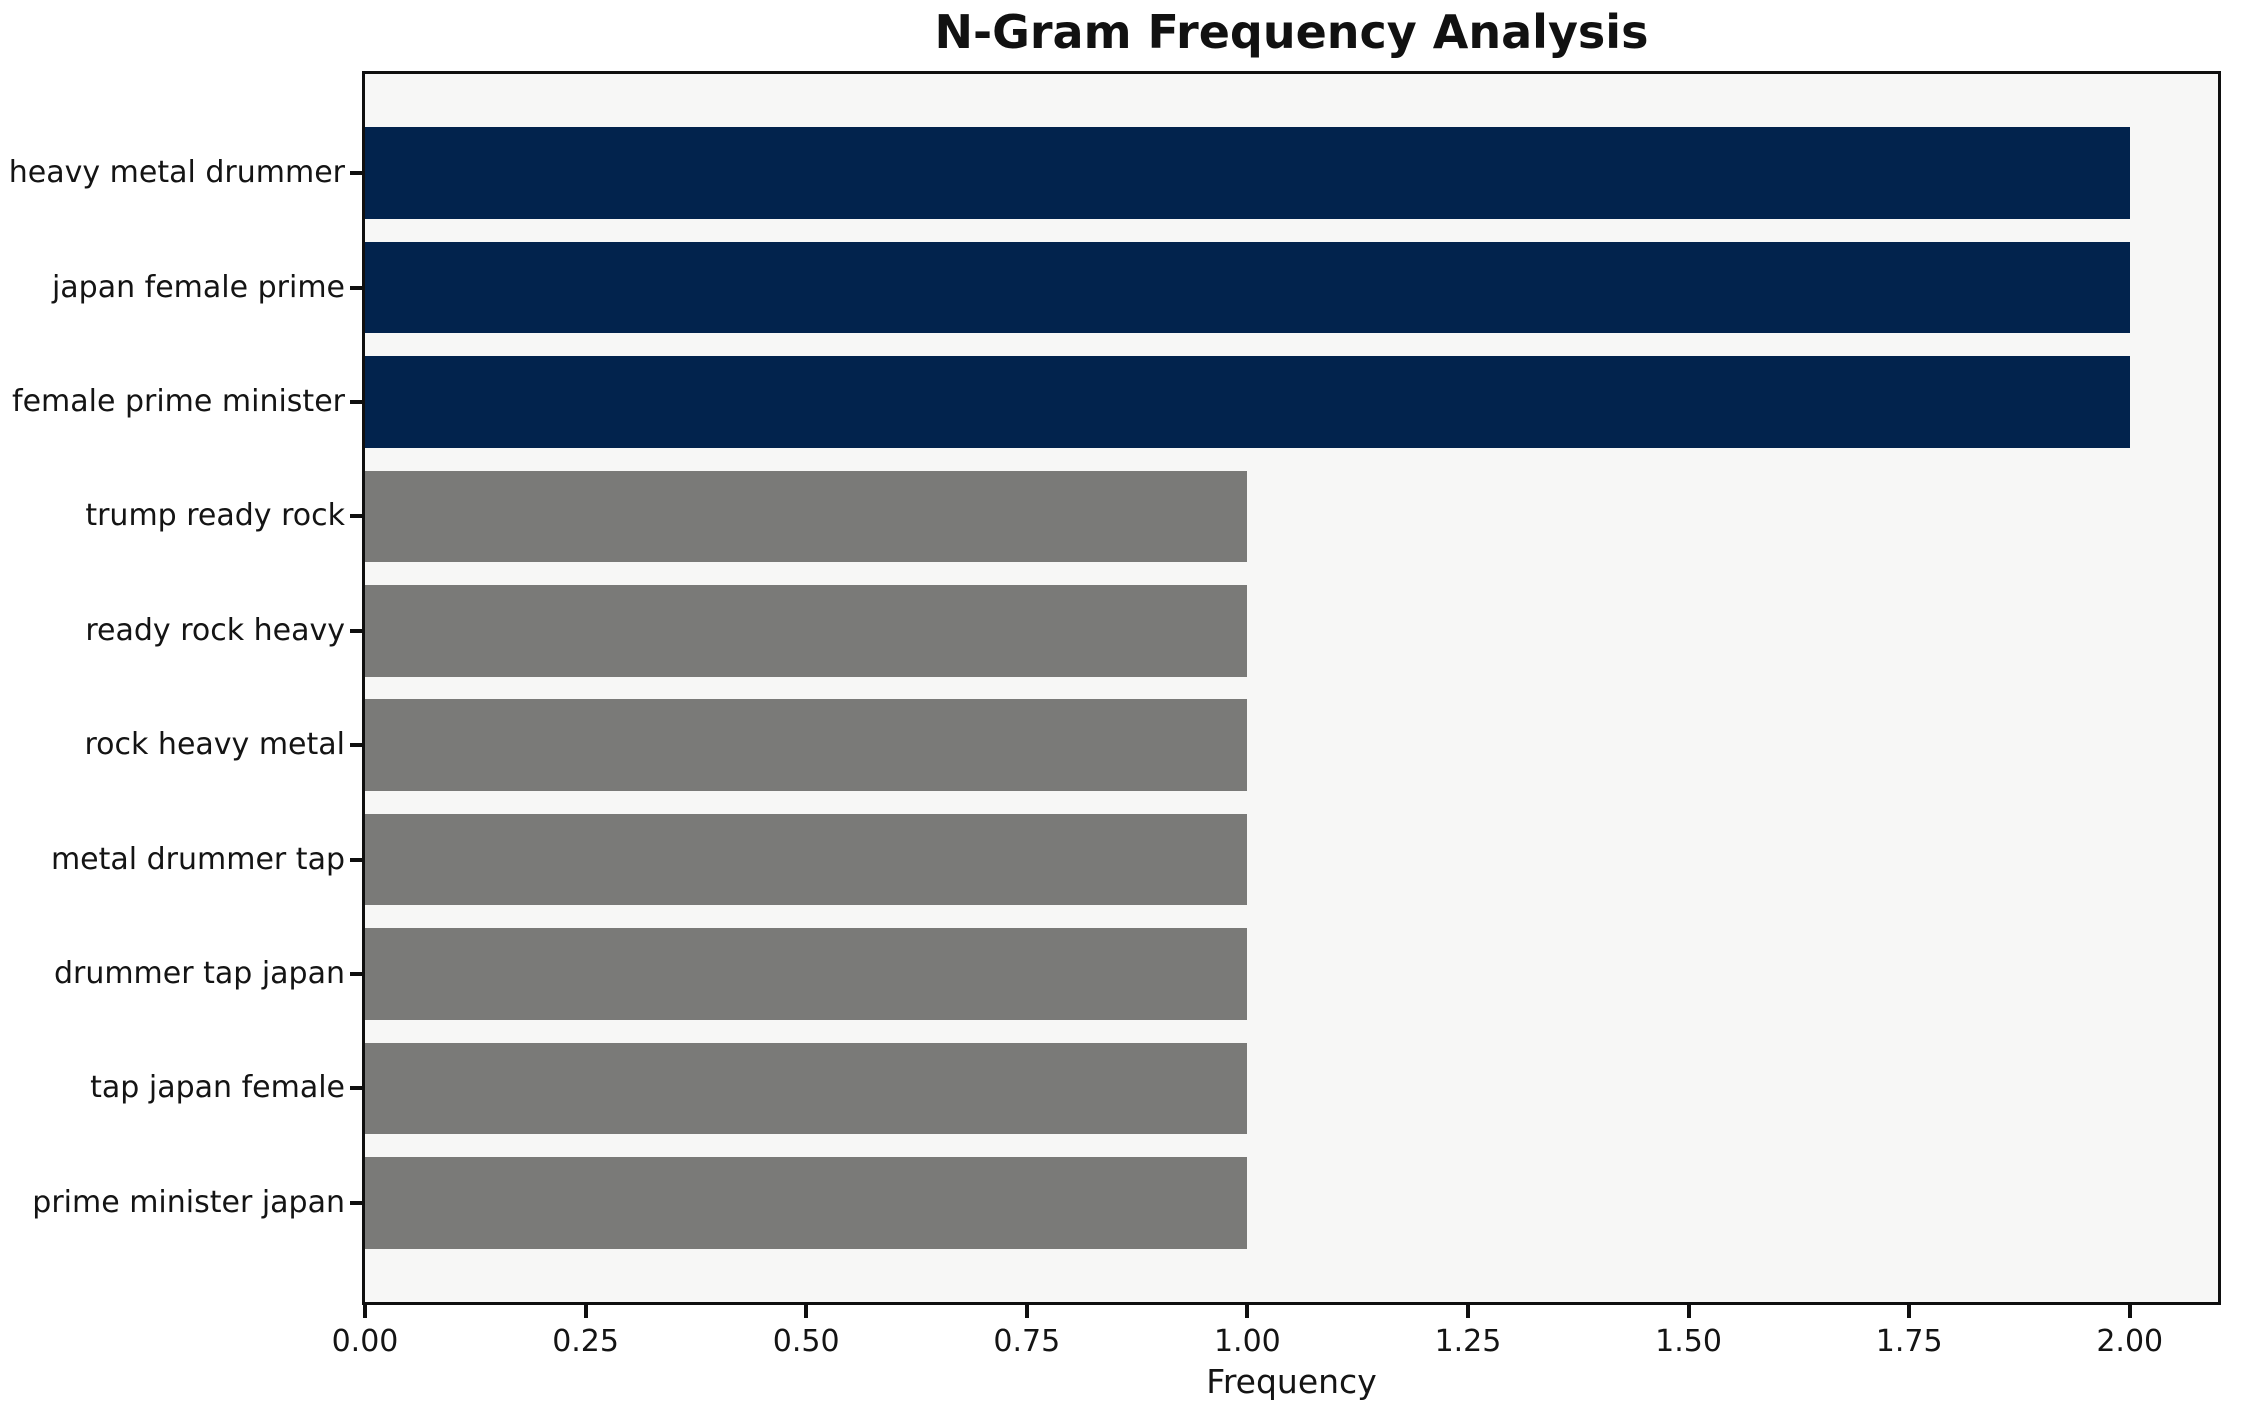 The image size is (2242, 1414). I want to click on y-tick-label: heavy metal drummer, so click(176, 173).